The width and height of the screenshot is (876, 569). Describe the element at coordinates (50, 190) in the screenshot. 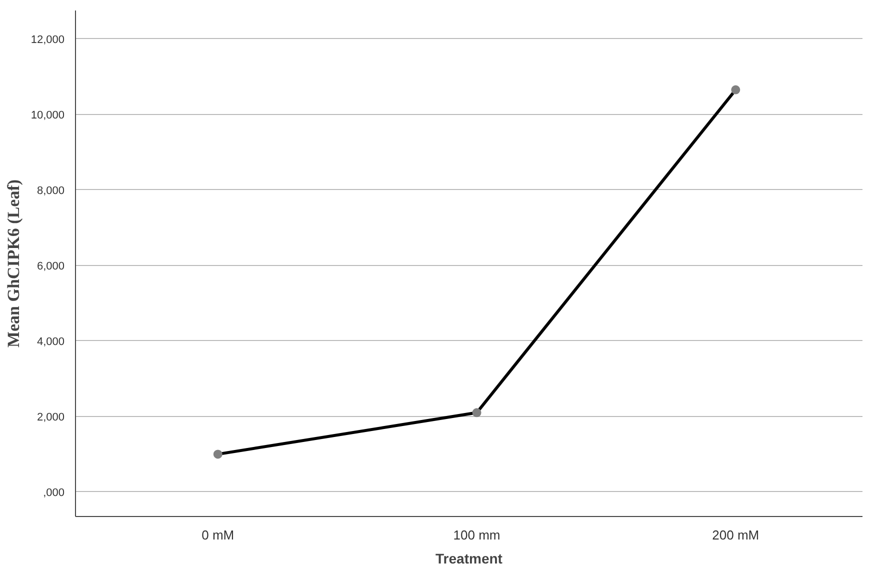

I see `y-tick-label: 8,000` at that location.